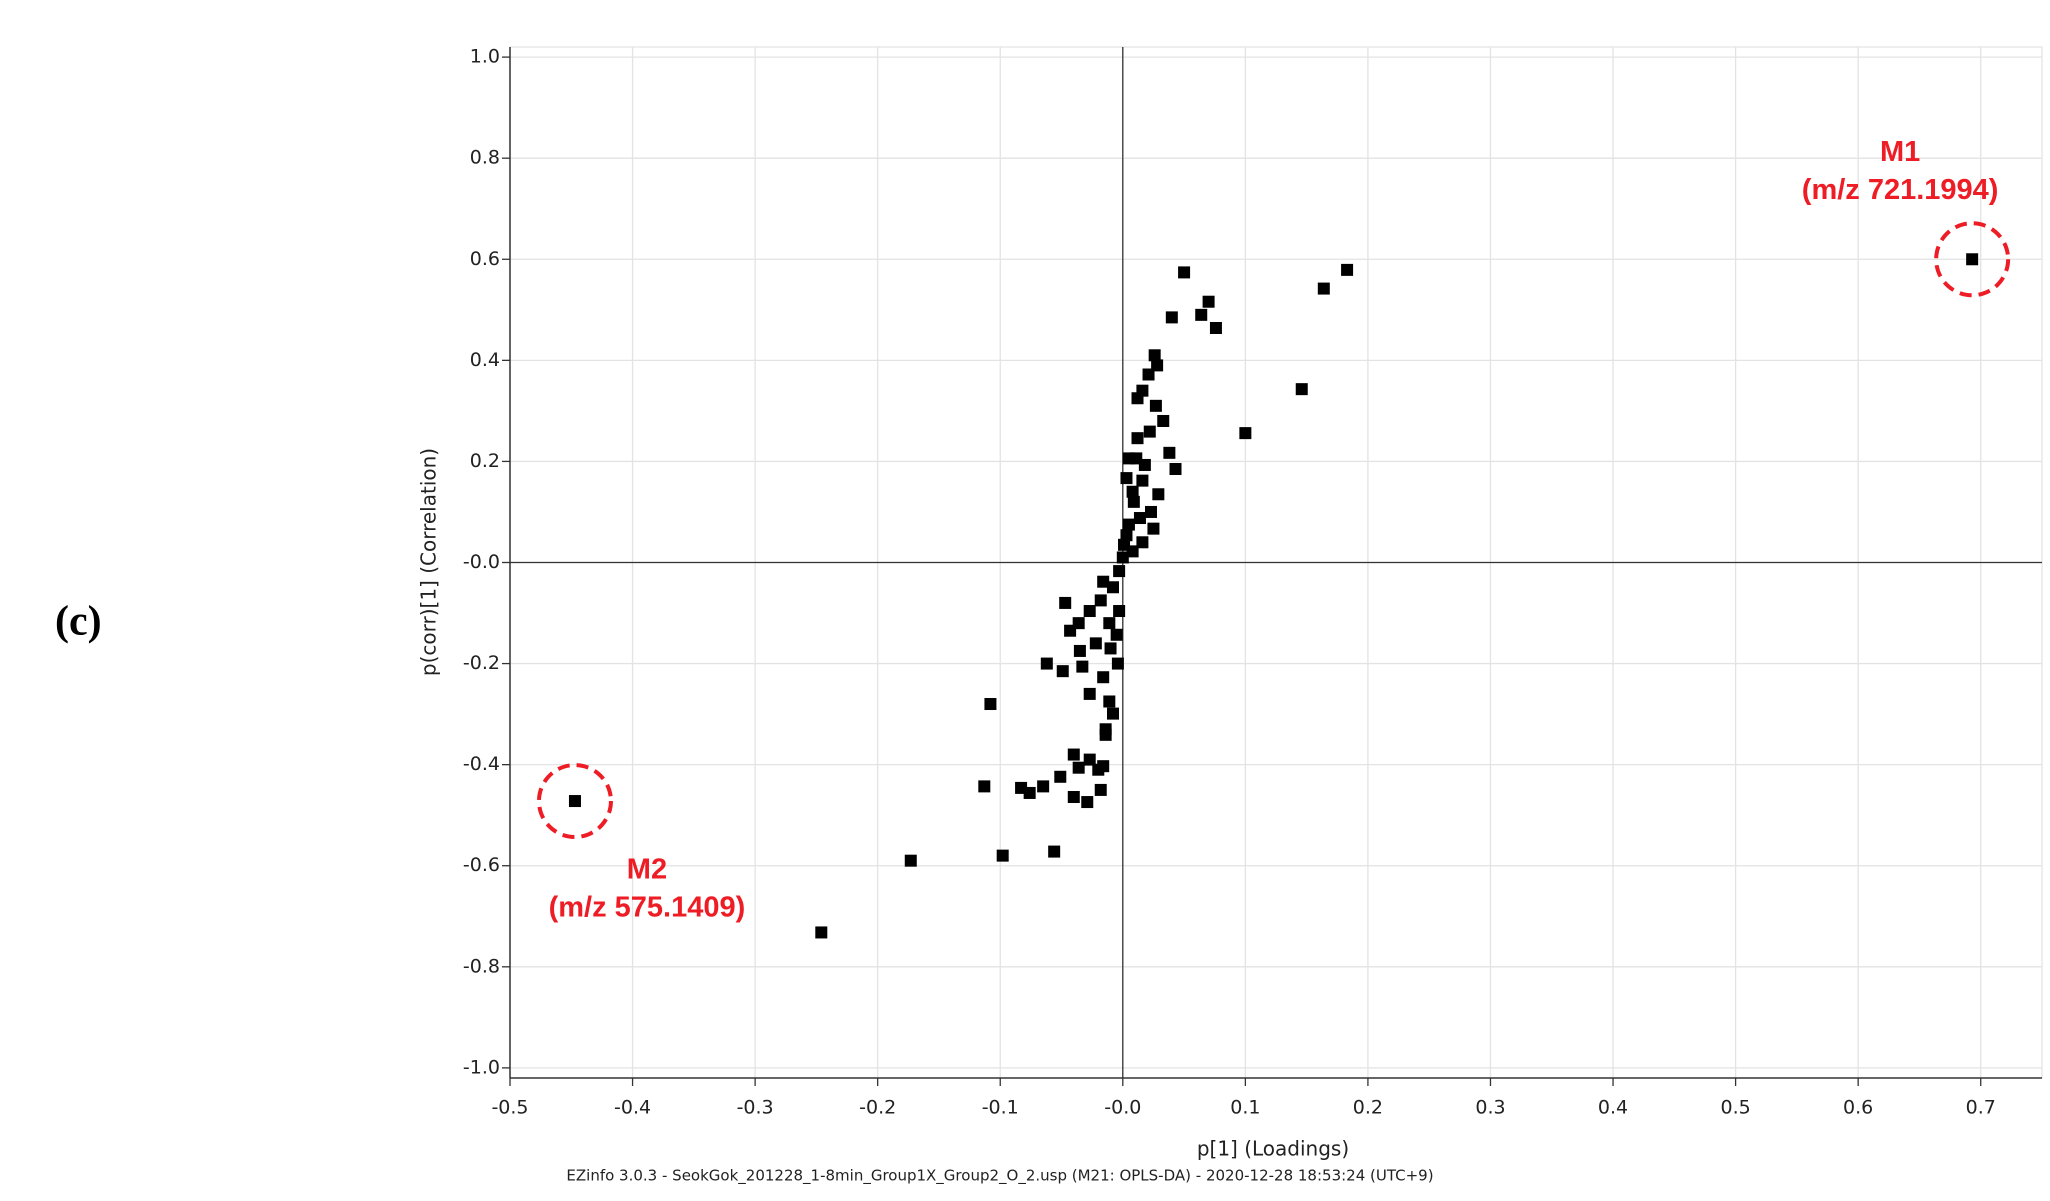 The width and height of the screenshot is (2050, 1201). I want to click on x-tick-label: 0.1, so click(1245, 1108).